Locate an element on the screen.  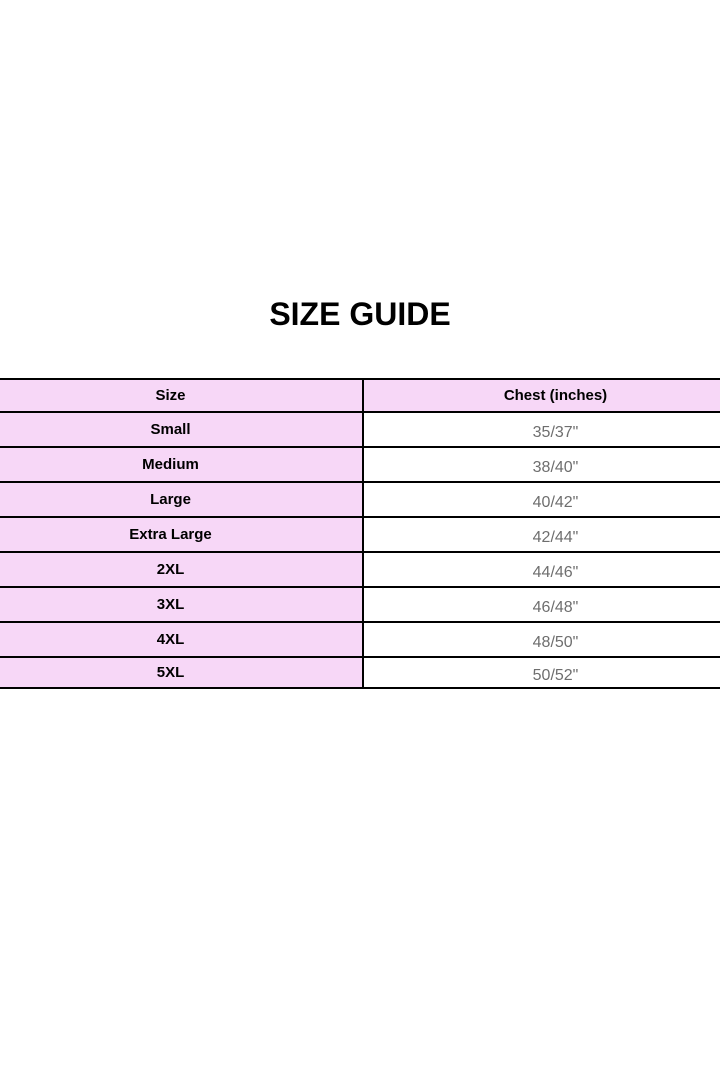
chest-cell: 35/37" is located at coordinates (541, 429).